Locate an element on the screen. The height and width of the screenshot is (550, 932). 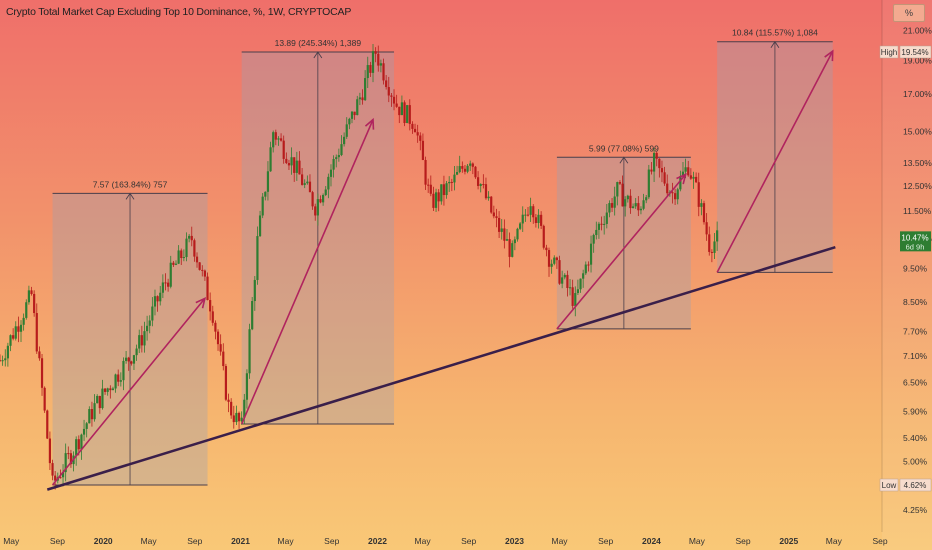
price-level-tag-value-bg is located at coordinates (915, 52).